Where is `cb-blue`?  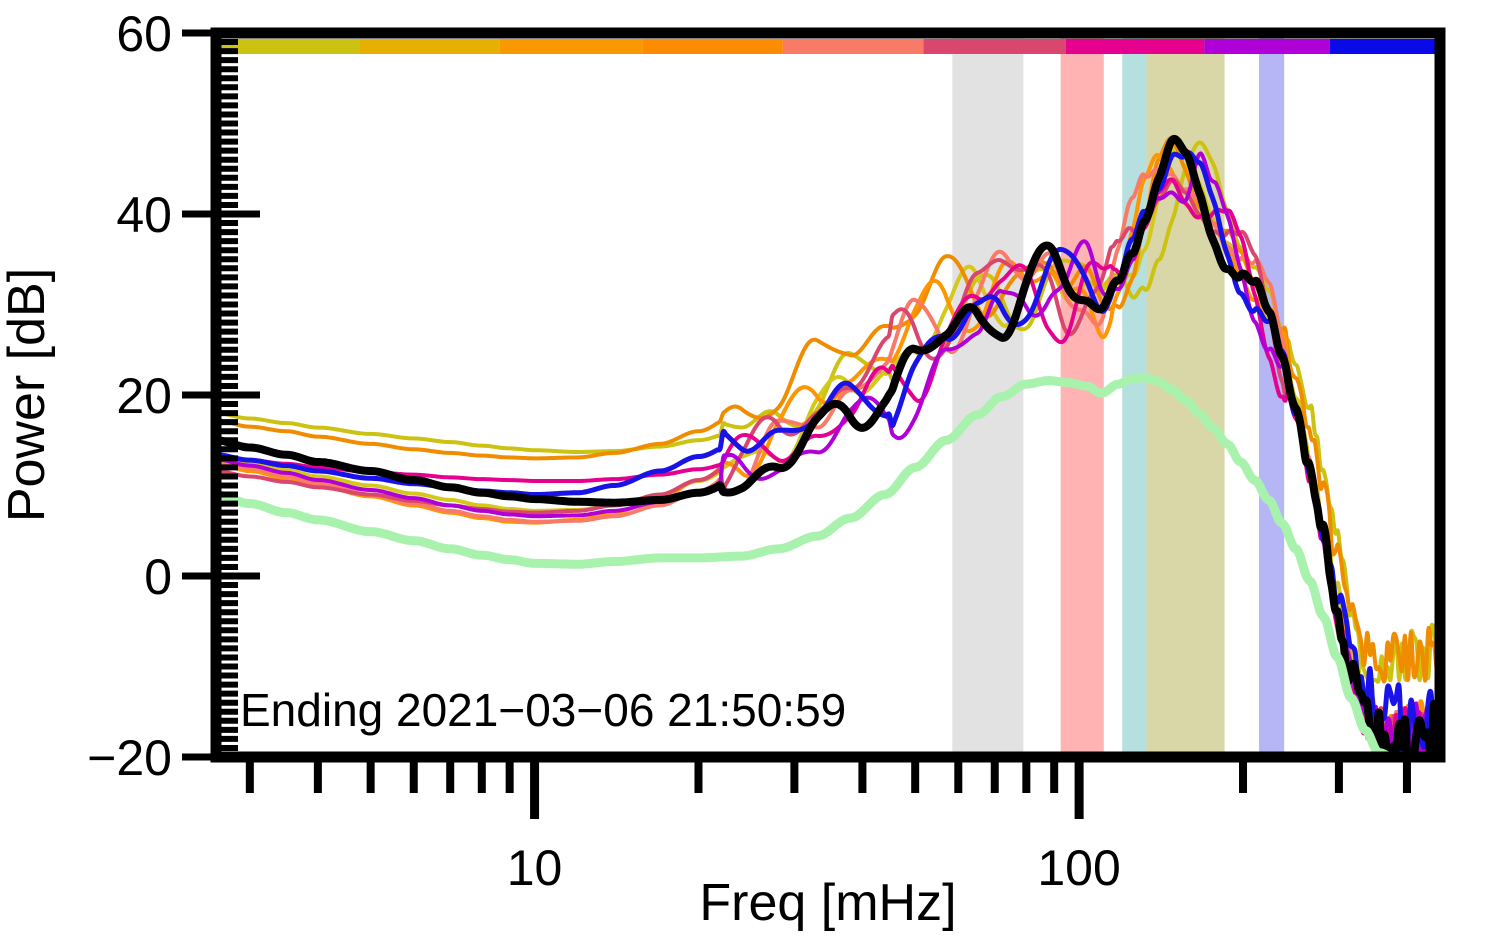
cb-blue is located at coordinates (1384, 46).